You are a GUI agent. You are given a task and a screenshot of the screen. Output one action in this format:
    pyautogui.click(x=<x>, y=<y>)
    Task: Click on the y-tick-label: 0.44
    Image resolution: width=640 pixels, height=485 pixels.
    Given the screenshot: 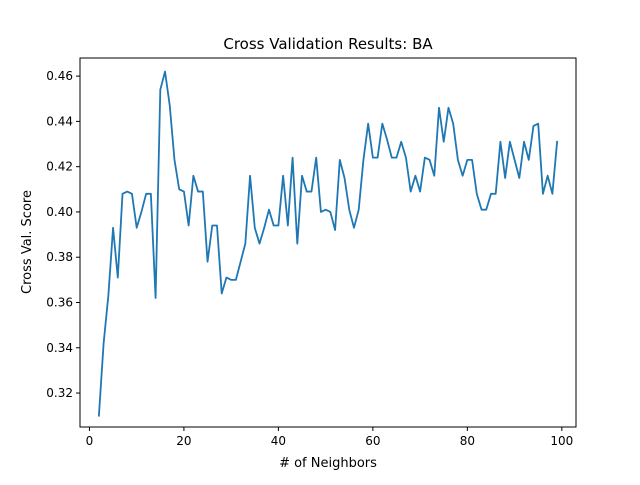 What is the action you would take?
    pyautogui.click(x=59, y=121)
    